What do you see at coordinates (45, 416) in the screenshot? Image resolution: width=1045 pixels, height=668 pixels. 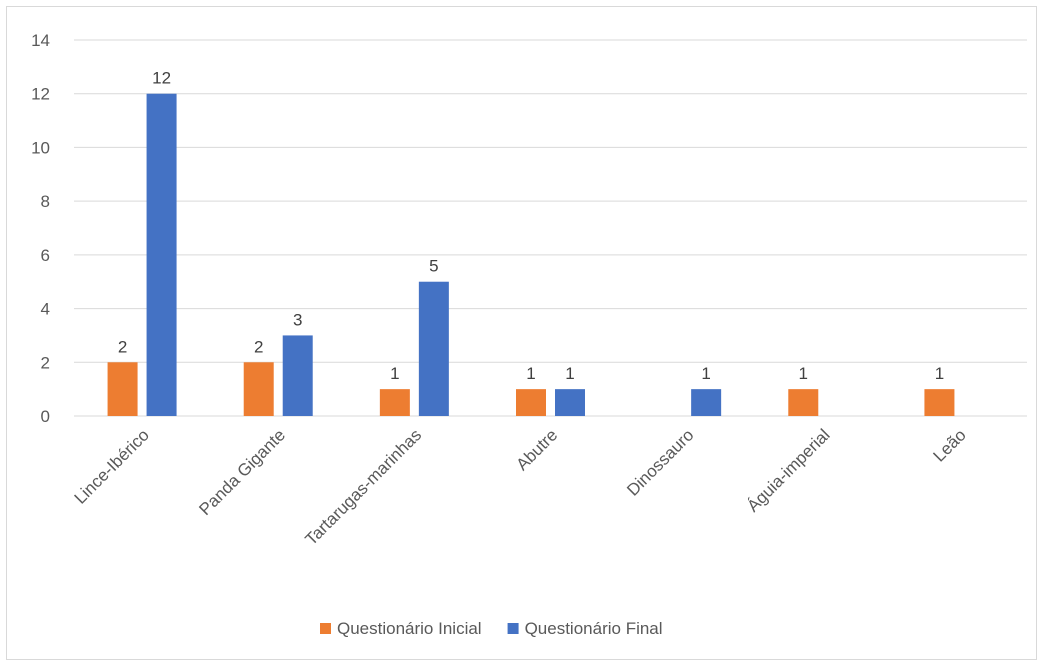 I see `y-tick-label: 0` at bounding box center [45, 416].